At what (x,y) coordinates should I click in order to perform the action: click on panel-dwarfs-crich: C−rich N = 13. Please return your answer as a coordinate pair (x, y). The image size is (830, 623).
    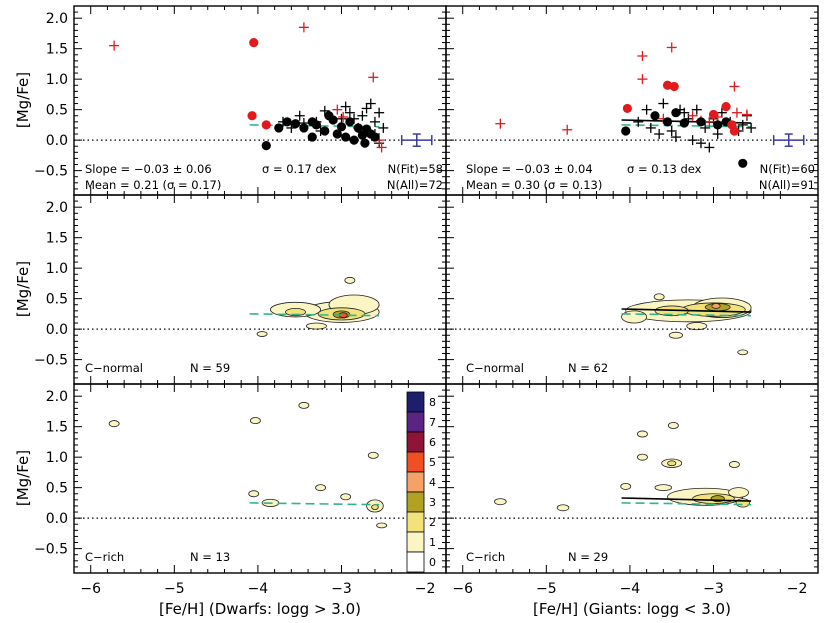
    Looking at the image, I should click on (260, 478).